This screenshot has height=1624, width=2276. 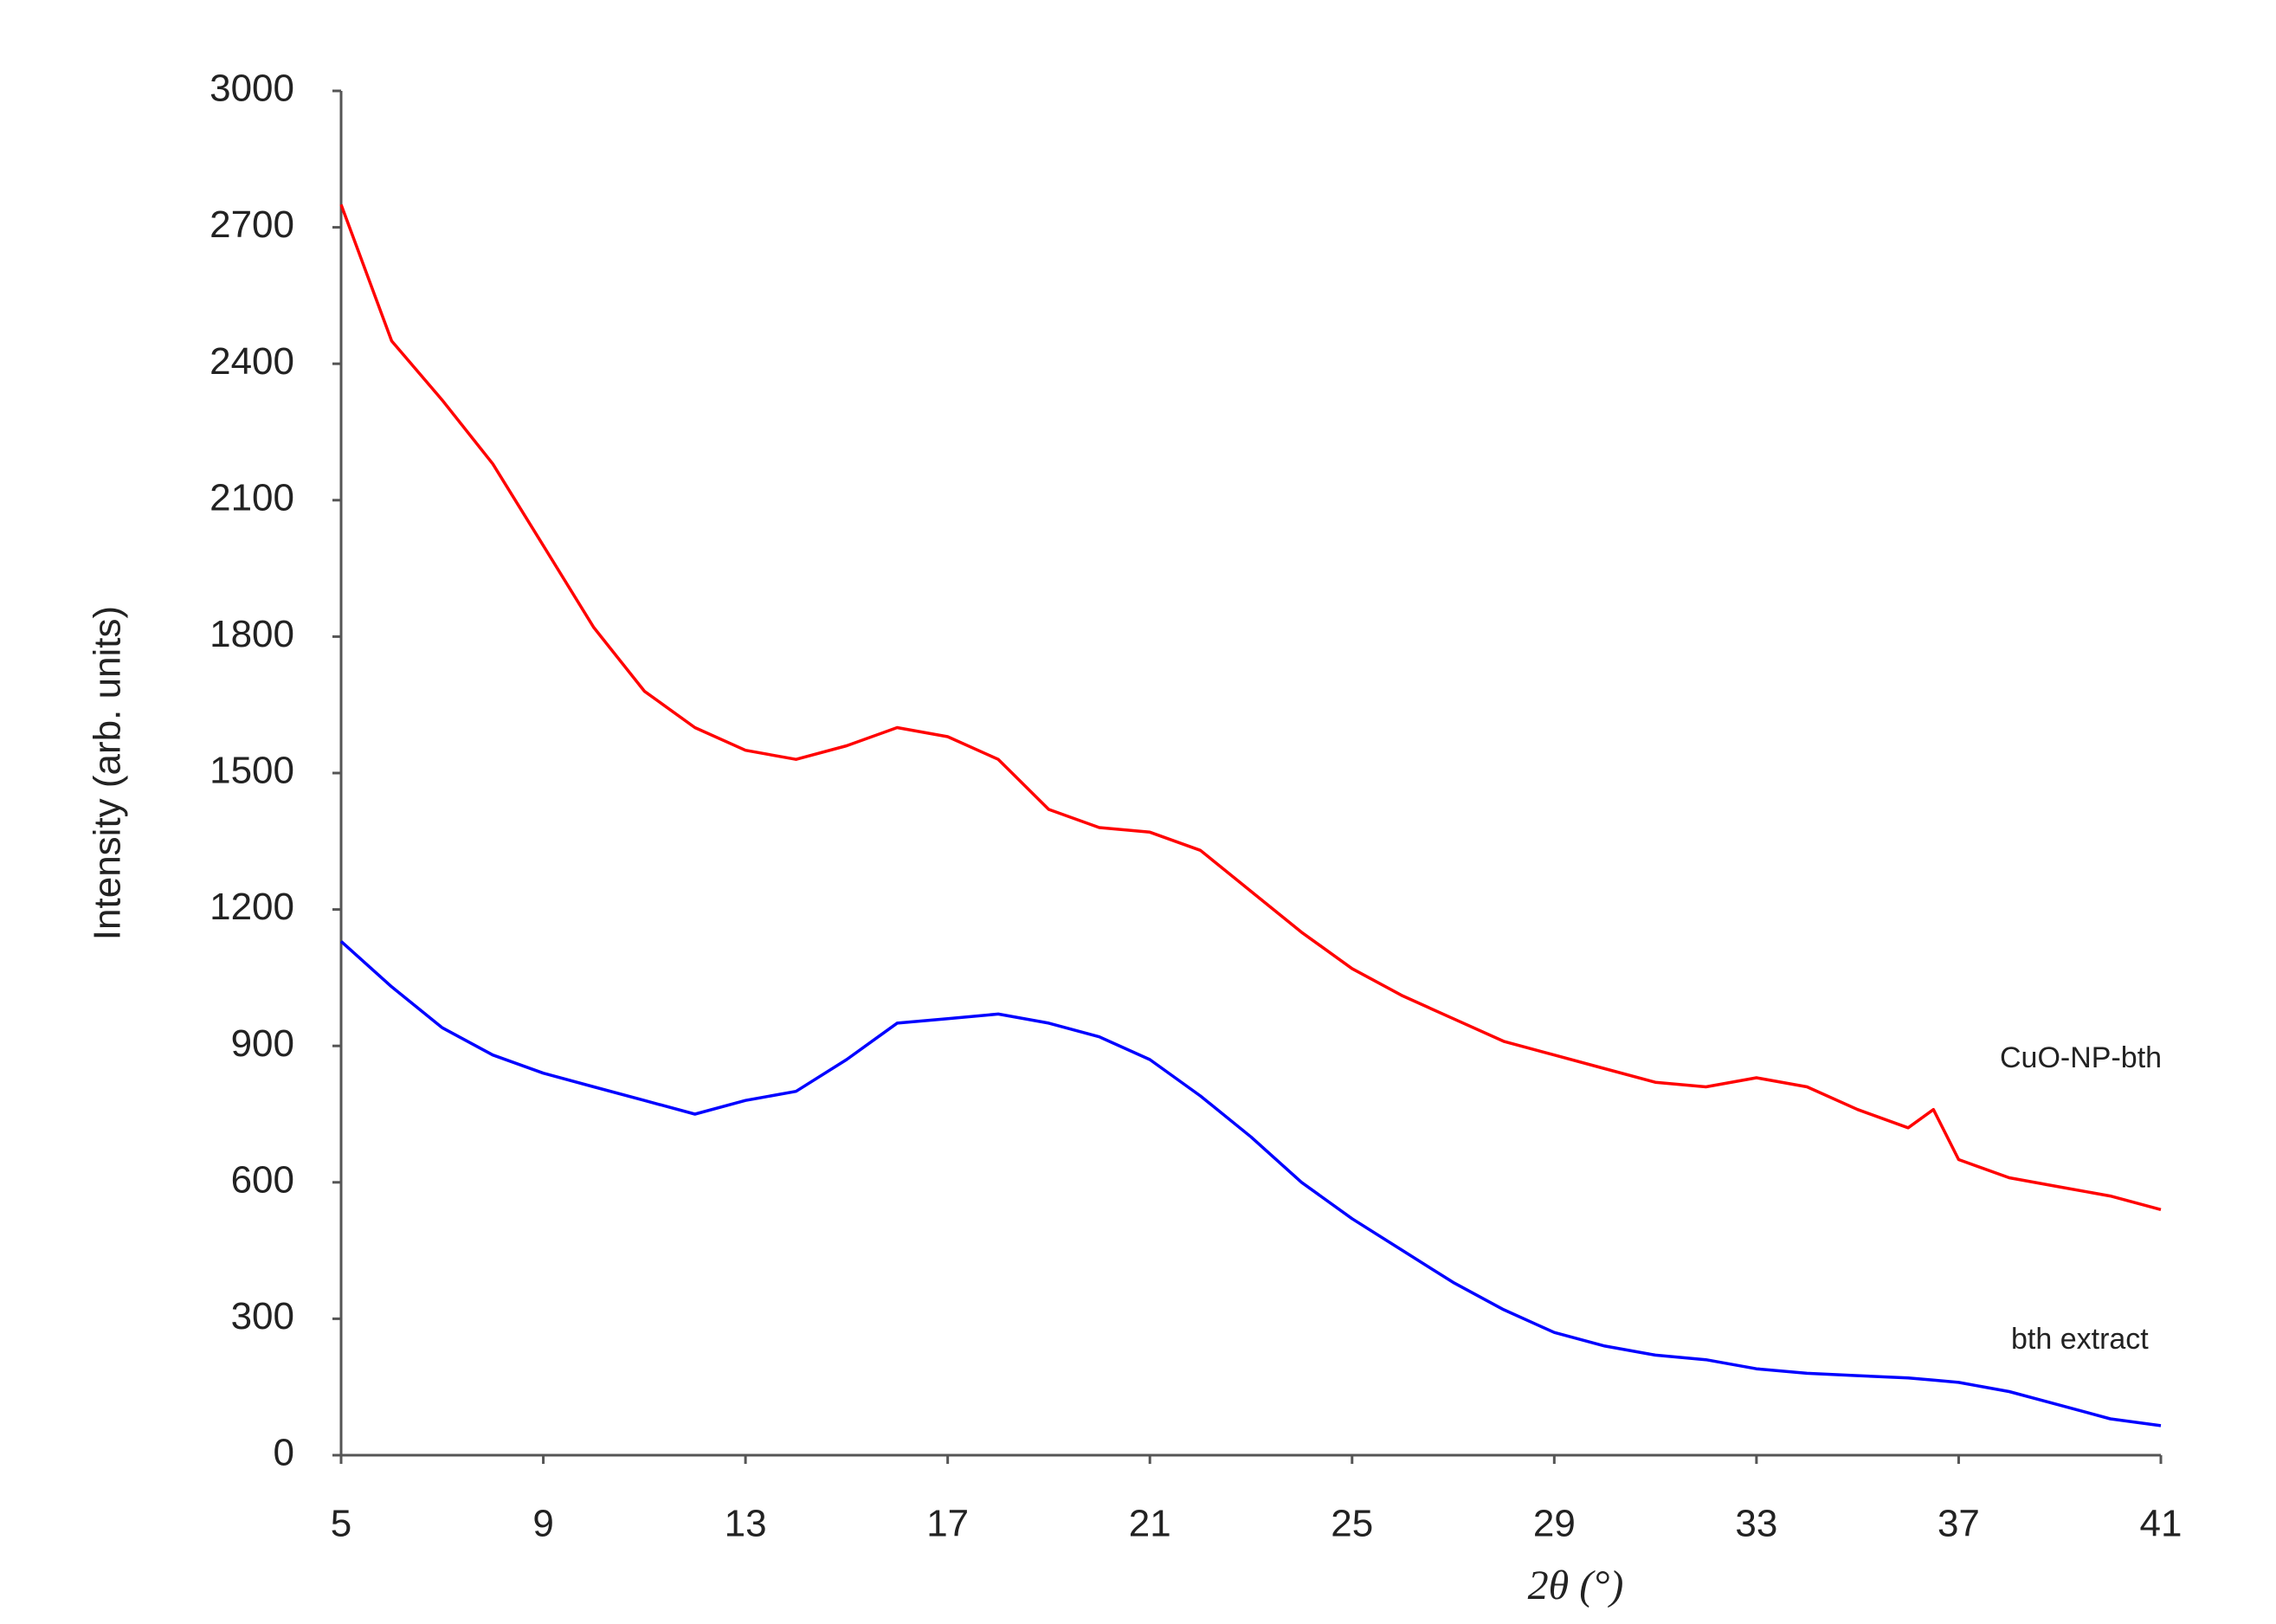 What do you see at coordinates (341, 1524) in the screenshot?
I see `x-tick-label: 5` at bounding box center [341, 1524].